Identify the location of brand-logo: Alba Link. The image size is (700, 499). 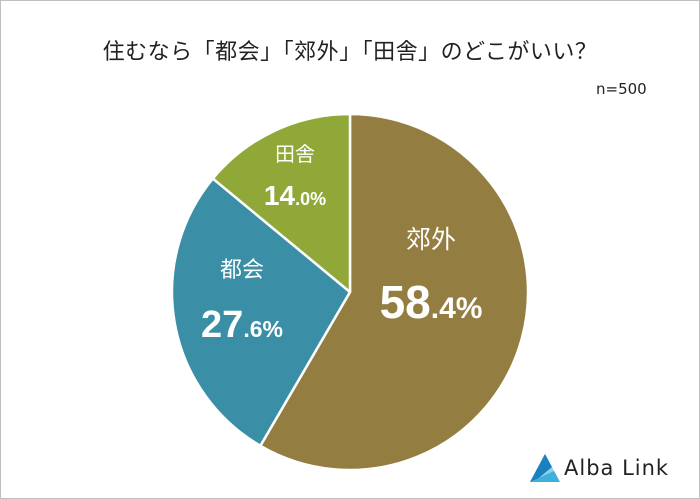
(608, 469).